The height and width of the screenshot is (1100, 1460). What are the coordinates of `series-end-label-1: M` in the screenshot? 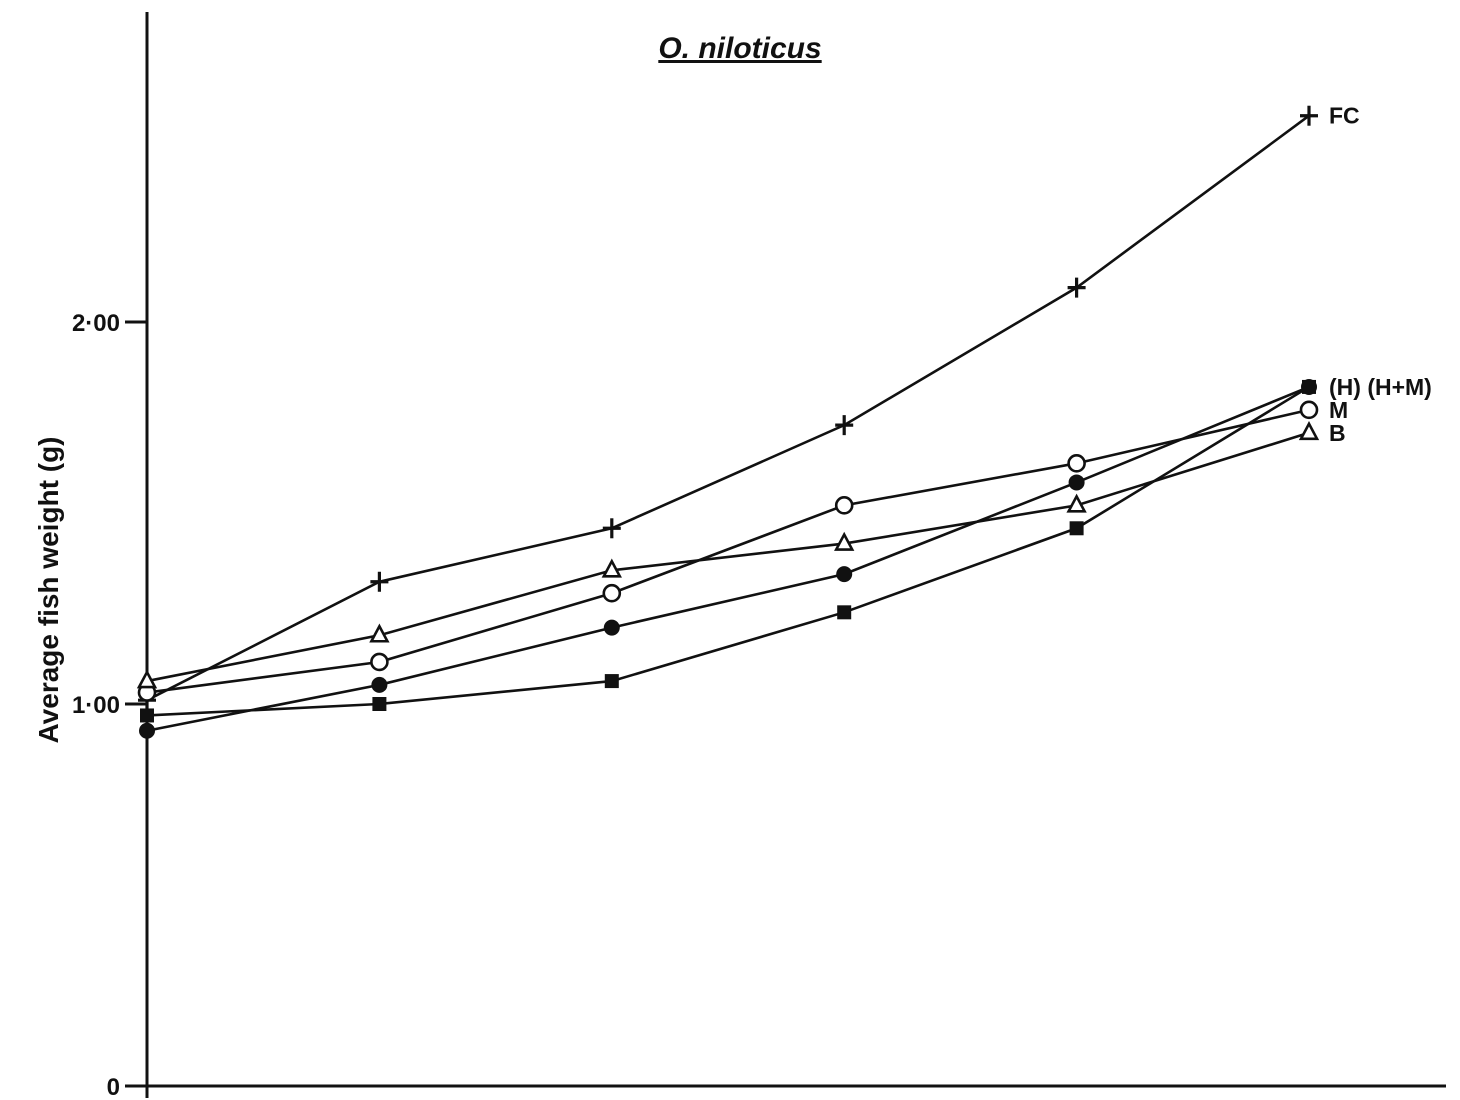 It's located at (1338, 410).